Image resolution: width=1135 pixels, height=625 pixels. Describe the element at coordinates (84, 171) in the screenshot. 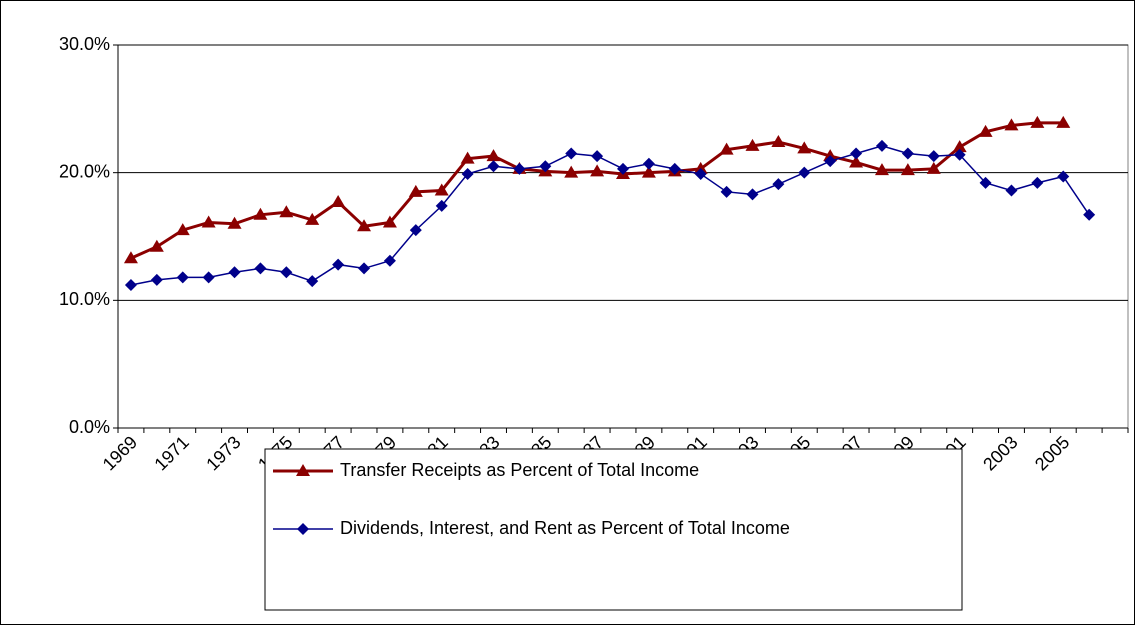

I see `y-tick-label: 20.0%` at that location.